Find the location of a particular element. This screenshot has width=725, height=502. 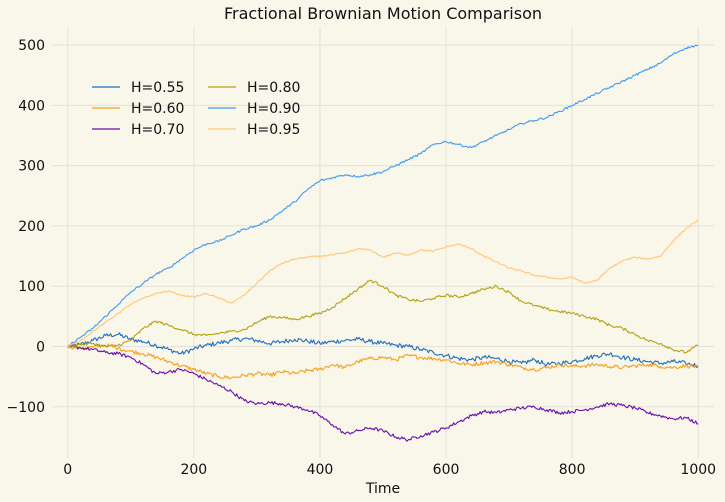

legend-label: H=0.80 is located at coordinates (273, 88).